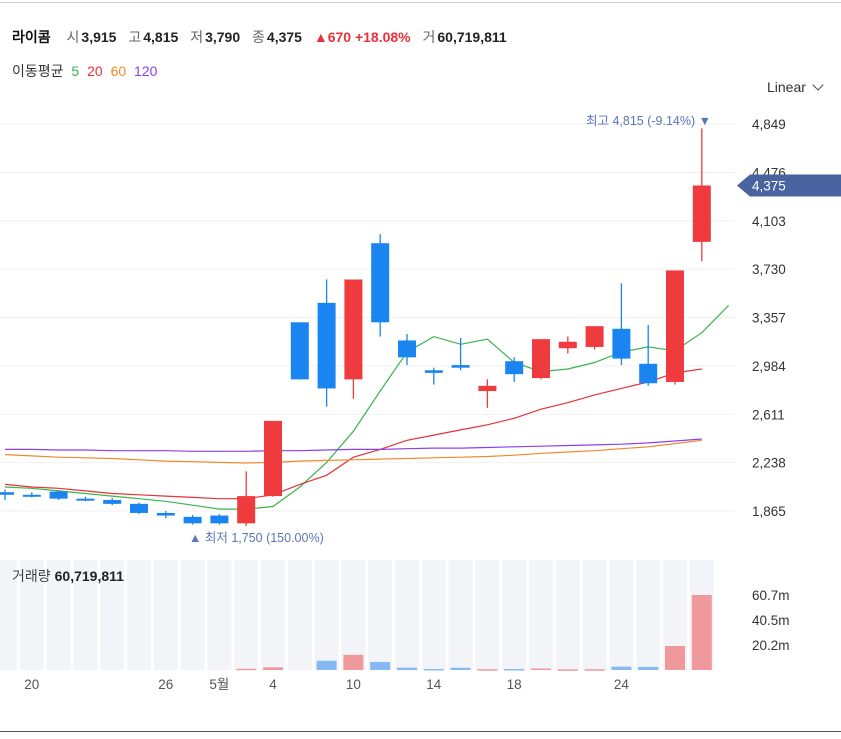  I want to click on price-tick-label: 3,357, so click(769, 318).